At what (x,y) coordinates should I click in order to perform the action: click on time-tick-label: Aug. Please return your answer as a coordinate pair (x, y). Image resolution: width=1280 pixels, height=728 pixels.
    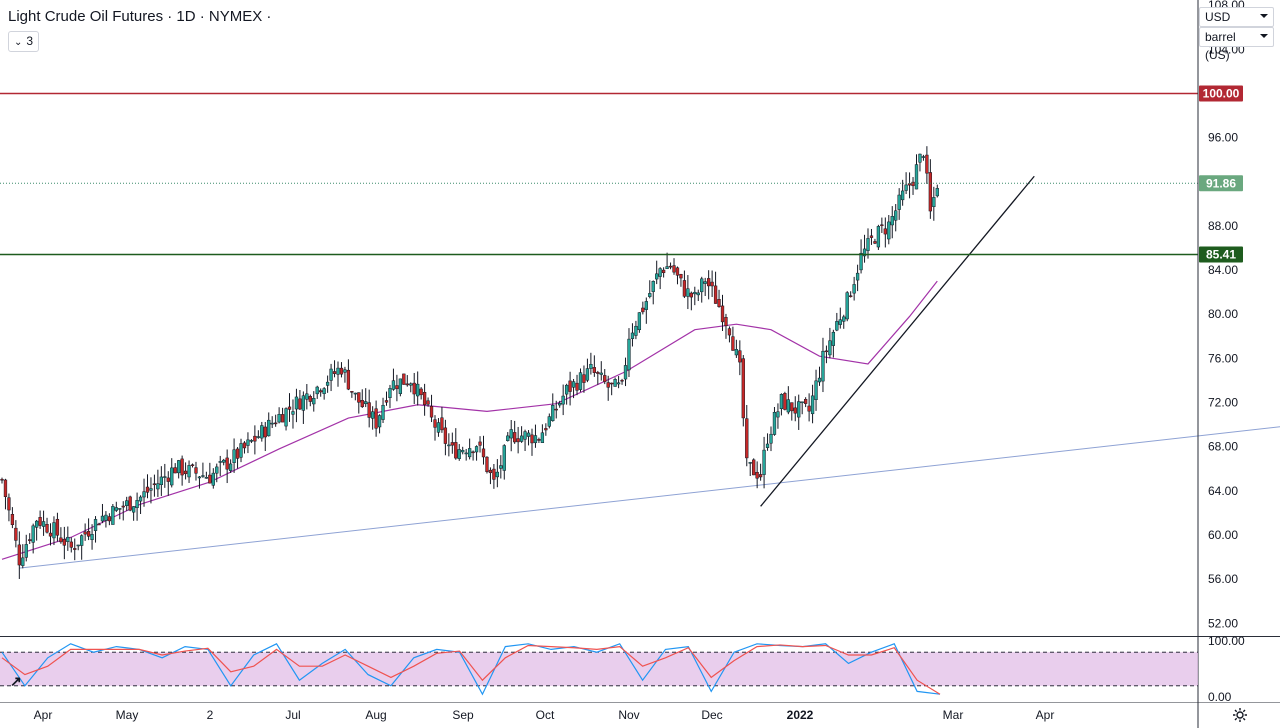
    Looking at the image, I should click on (375, 715).